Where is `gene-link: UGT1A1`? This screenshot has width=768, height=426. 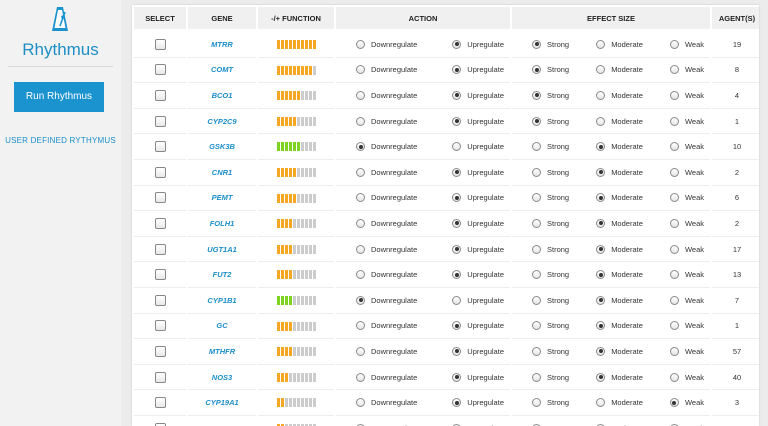 gene-link: UGT1A1 is located at coordinates (222, 249).